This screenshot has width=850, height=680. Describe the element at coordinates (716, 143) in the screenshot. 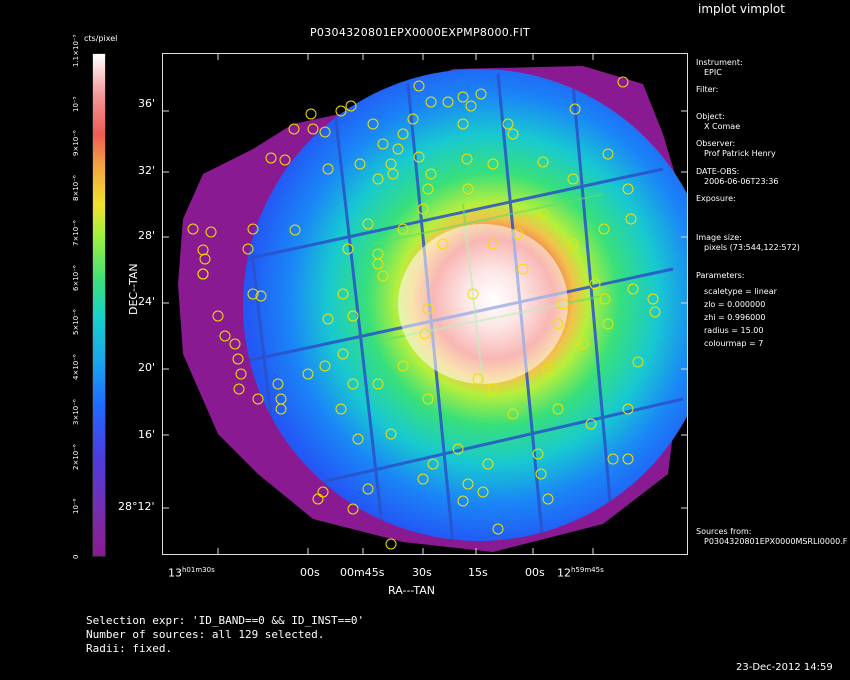

I see `observer-label: Observer:` at that location.